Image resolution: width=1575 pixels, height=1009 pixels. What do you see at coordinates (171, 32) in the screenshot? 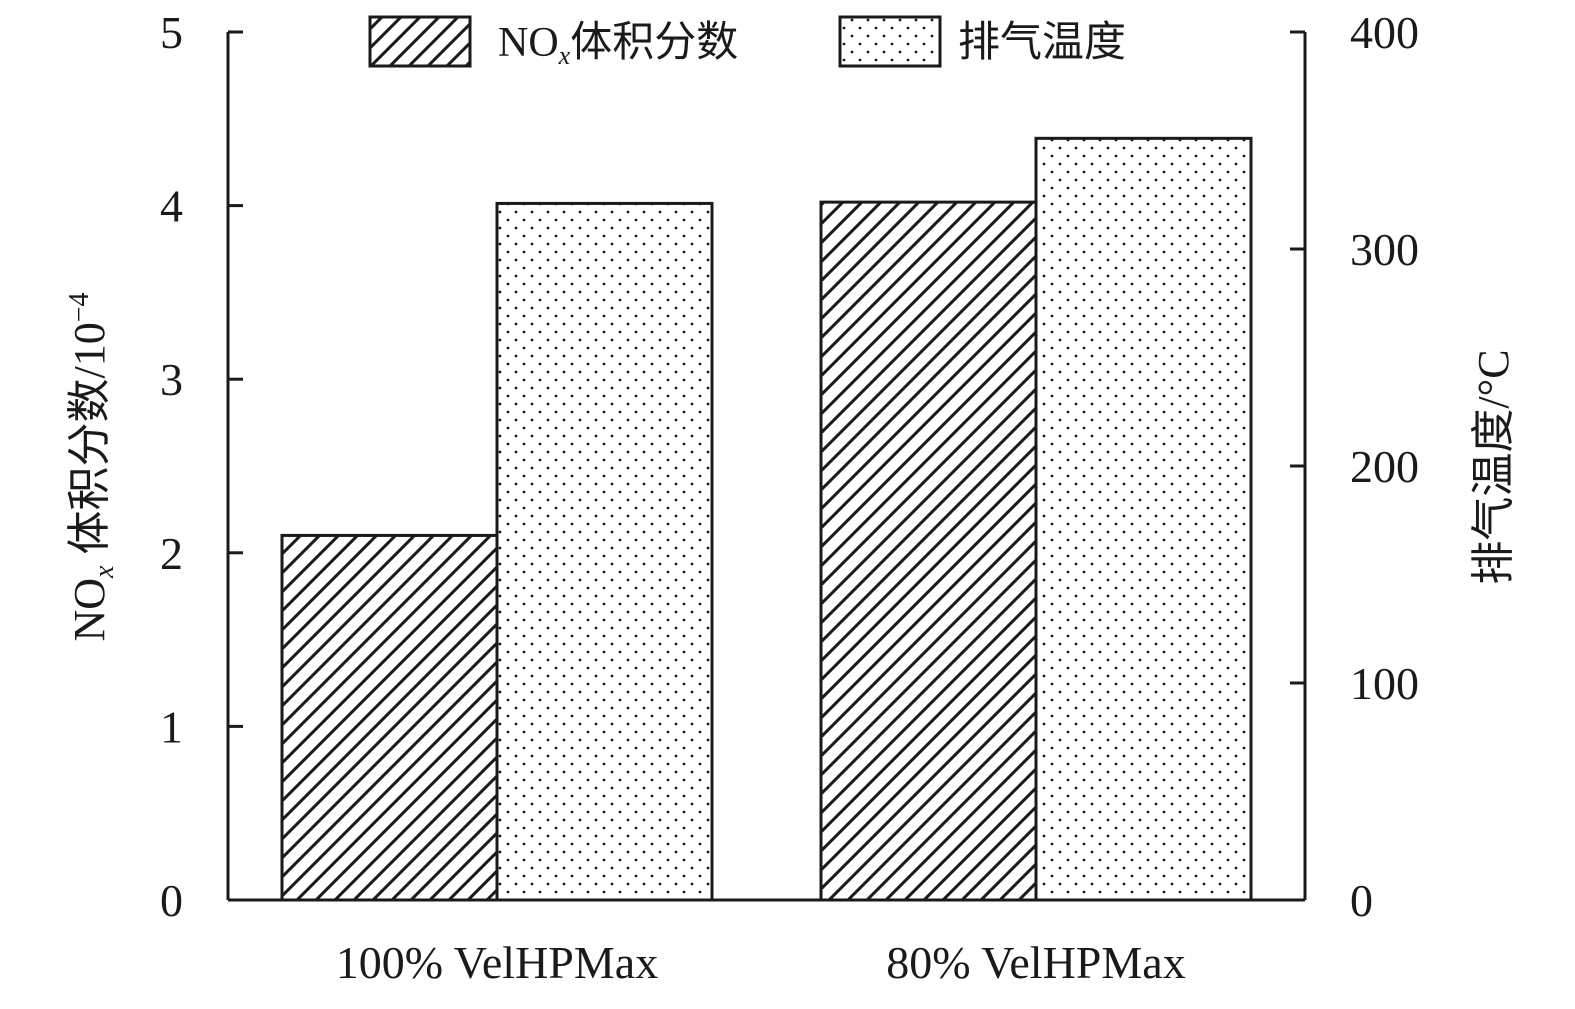
I see `left-tick-label: 5` at bounding box center [171, 32].